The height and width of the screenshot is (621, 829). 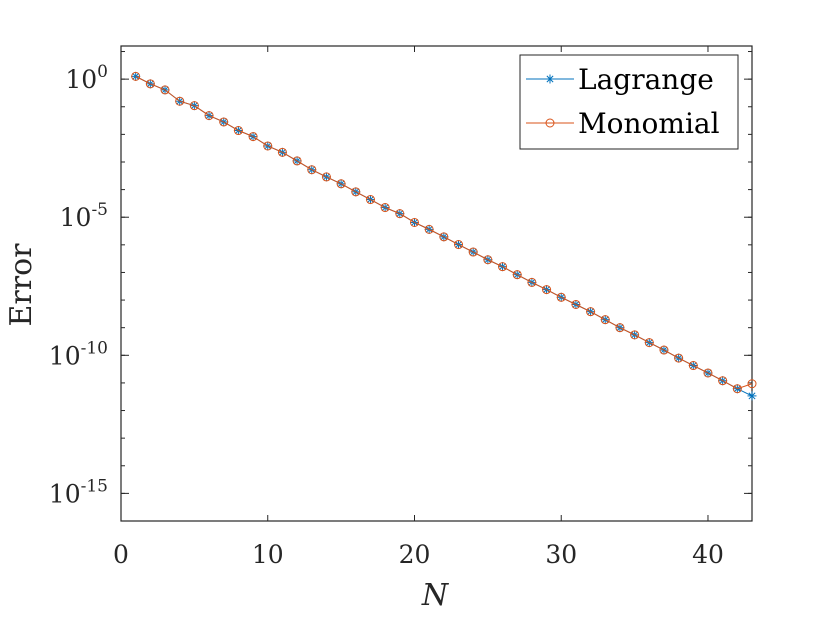 I want to click on y-tick-label-0: 10⁰, so click(x=86, y=78).